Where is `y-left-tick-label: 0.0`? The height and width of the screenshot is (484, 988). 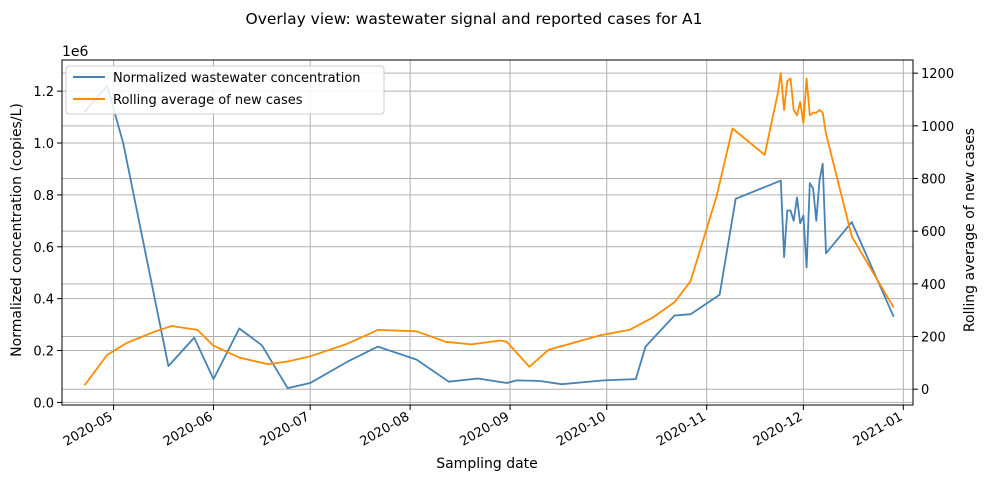
y-left-tick-label: 0.0 is located at coordinates (43, 403).